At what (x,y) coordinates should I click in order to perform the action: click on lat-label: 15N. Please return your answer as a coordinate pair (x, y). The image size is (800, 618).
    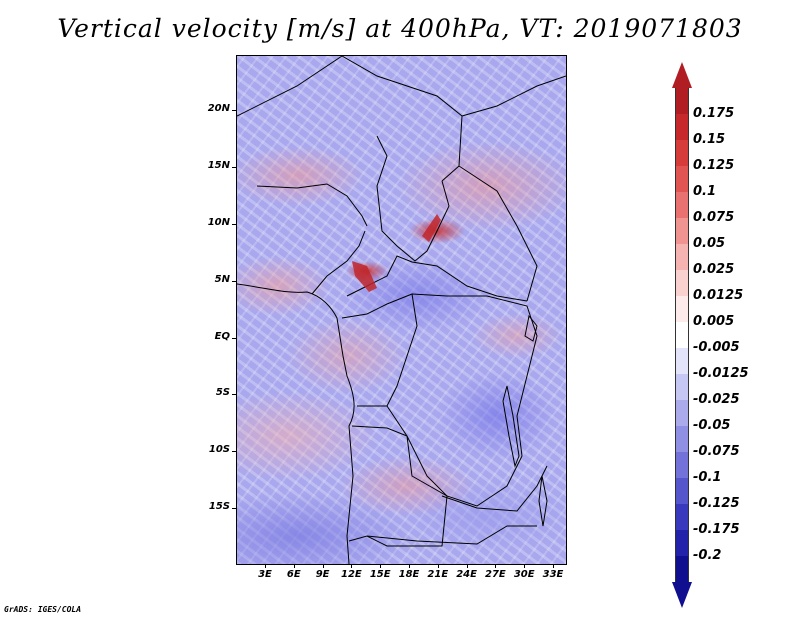
    Looking at the image, I should click on (218, 165).